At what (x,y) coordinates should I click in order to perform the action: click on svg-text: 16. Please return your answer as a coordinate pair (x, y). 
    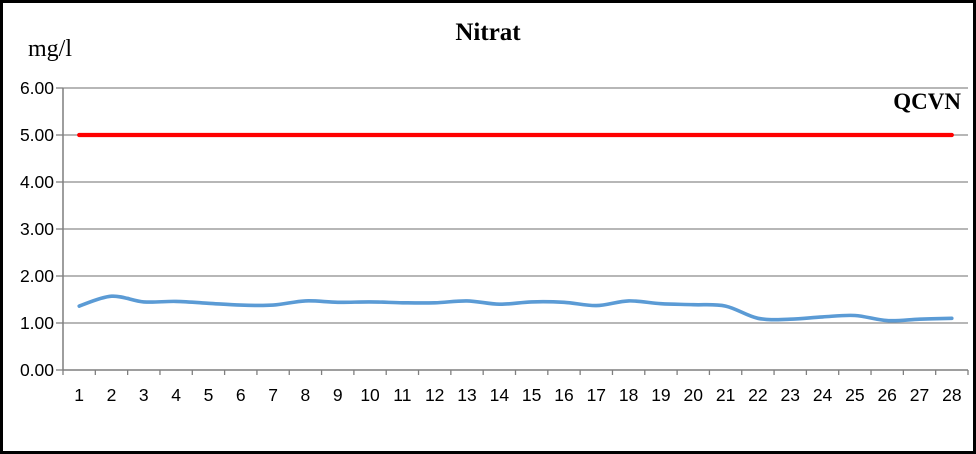
    Looking at the image, I should click on (563, 395).